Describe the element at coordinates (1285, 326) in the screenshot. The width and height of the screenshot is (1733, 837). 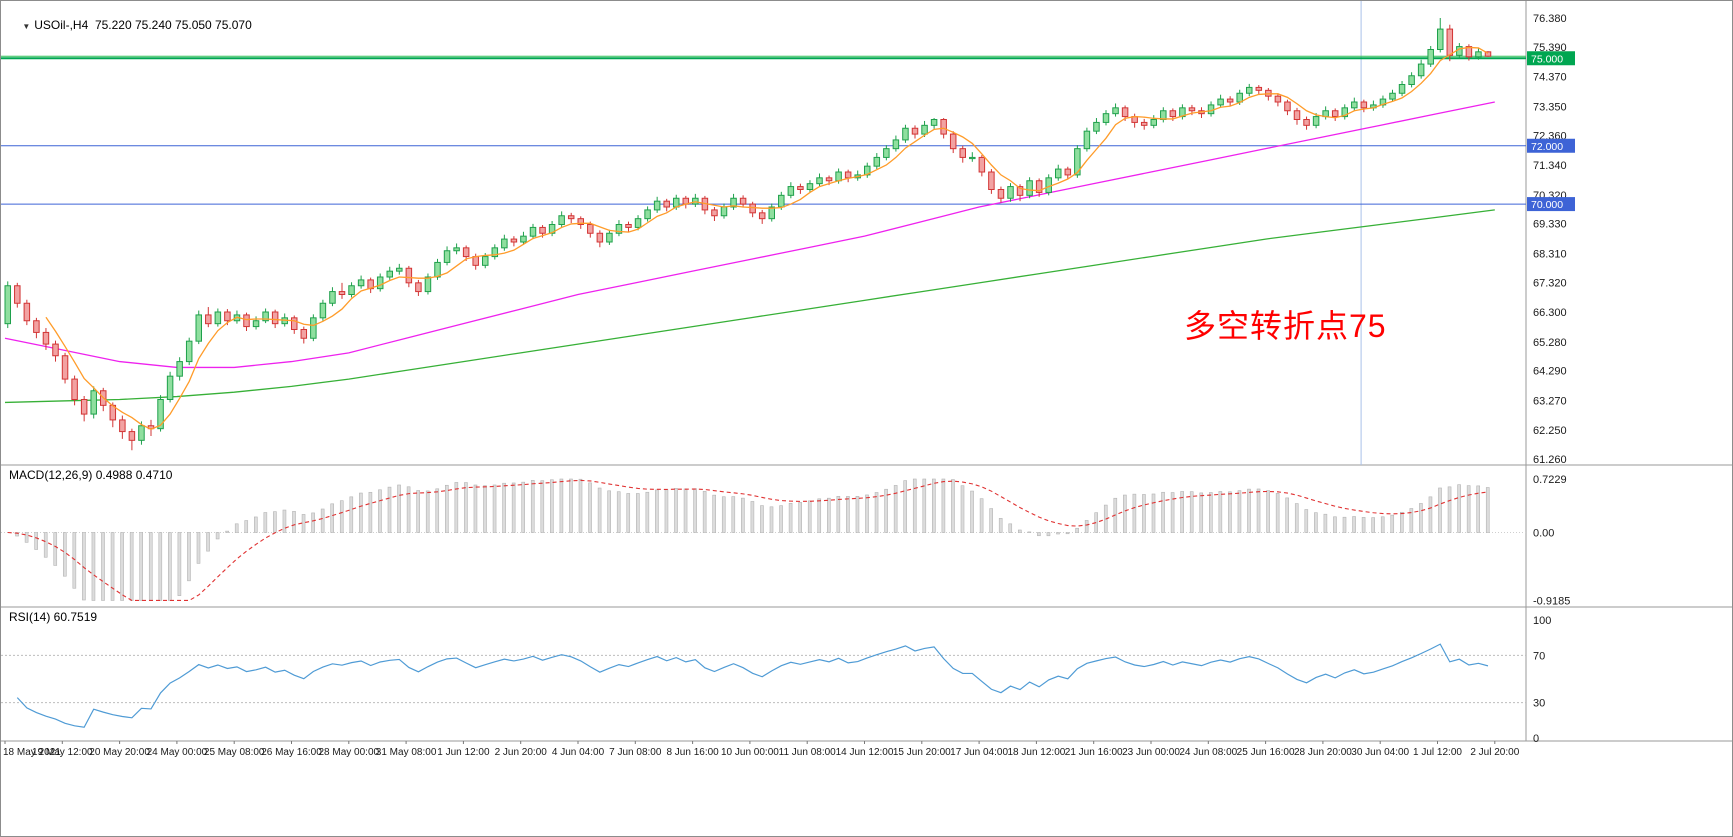
I see `chart-annotation: 多空转折点75` at that location.